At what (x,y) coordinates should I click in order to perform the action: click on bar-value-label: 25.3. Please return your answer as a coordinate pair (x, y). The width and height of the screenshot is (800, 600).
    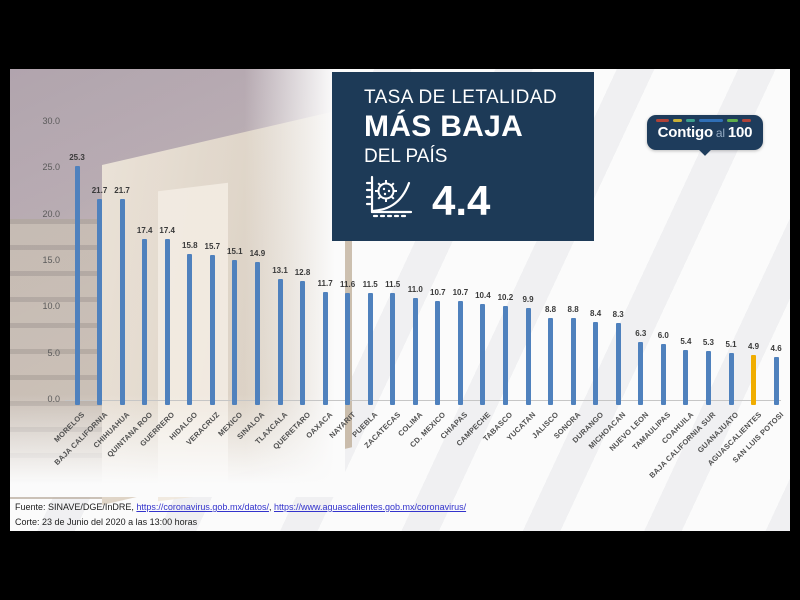
    Looking at the image, I should click on (77, 157).